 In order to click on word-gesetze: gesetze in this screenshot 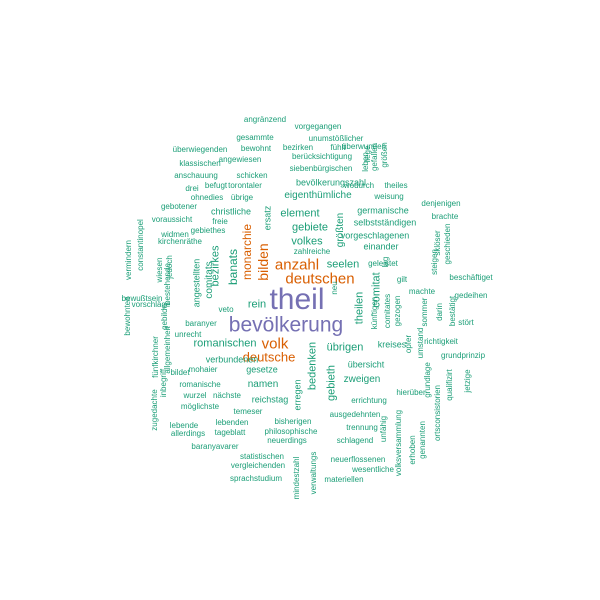, I will do `click(262, 369)`.